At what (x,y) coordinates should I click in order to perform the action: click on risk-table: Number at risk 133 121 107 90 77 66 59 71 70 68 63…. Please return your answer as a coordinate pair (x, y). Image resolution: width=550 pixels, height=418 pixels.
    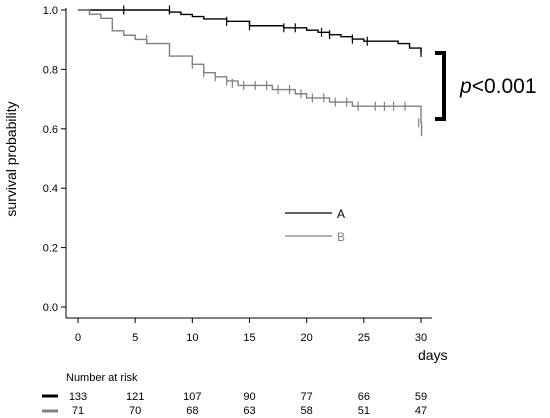
    Looking at the image, I should click on (234, 394).